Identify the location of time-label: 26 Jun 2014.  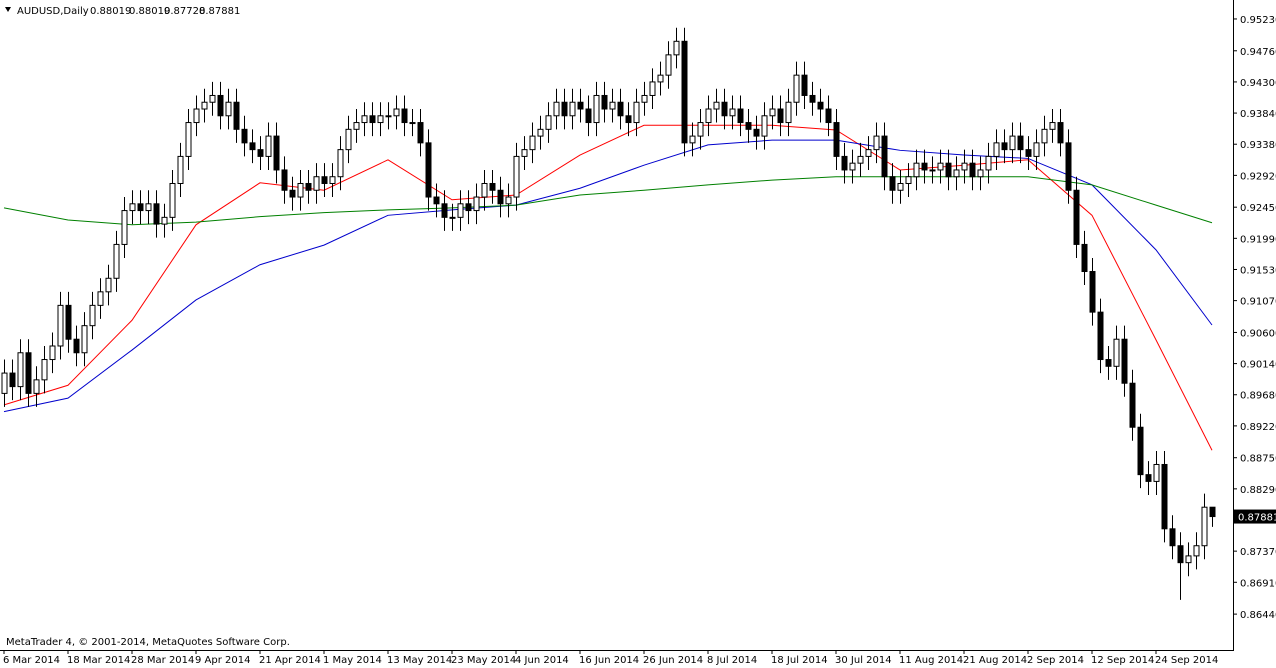
(673, 660).